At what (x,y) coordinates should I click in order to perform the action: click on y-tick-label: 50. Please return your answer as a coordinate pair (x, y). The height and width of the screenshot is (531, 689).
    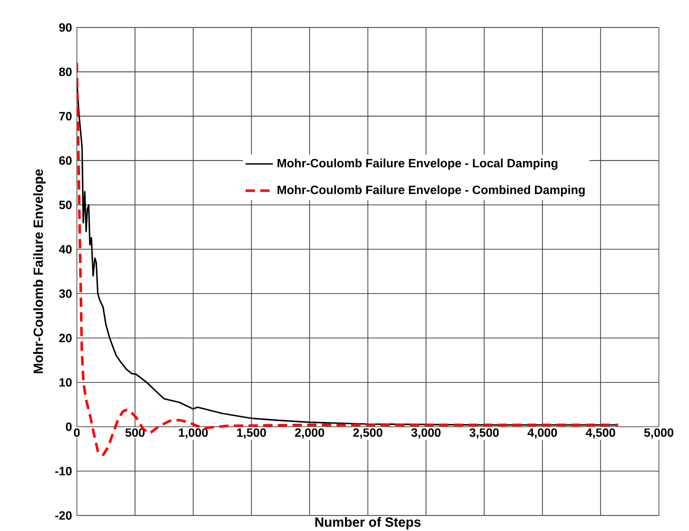
    Looking at the image, I should click on (65, 205).